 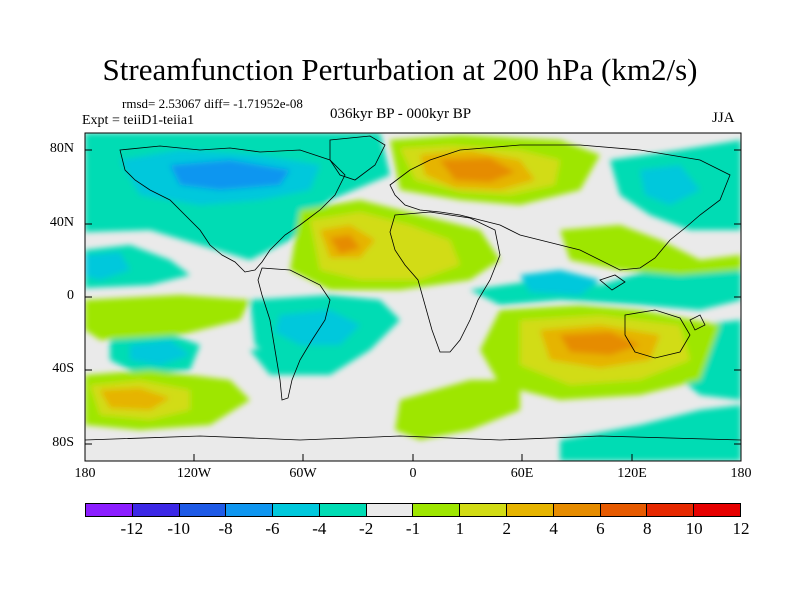 What do you see at coordinates (225, 528) in the screenshot?
I see `colorbar-label: -8` at bounding box center [225, 528].